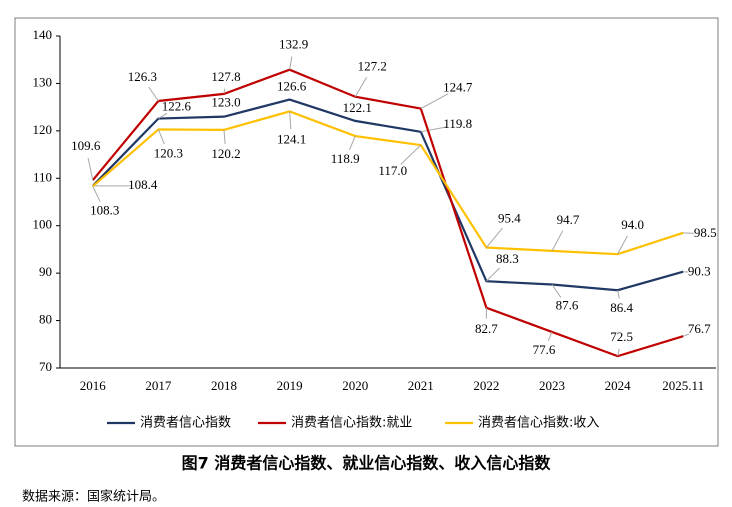 This screenshot has height=507, width=732. Describe the element at coordinates (372, 66) in the screenshot. I see `data-label: 127.2` at that location.